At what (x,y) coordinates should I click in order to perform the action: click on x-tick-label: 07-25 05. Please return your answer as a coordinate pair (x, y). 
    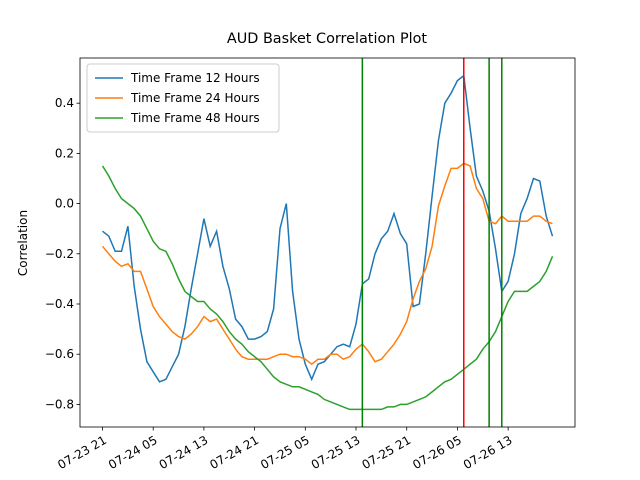
    Looking at the image, I should click on (285, 452).